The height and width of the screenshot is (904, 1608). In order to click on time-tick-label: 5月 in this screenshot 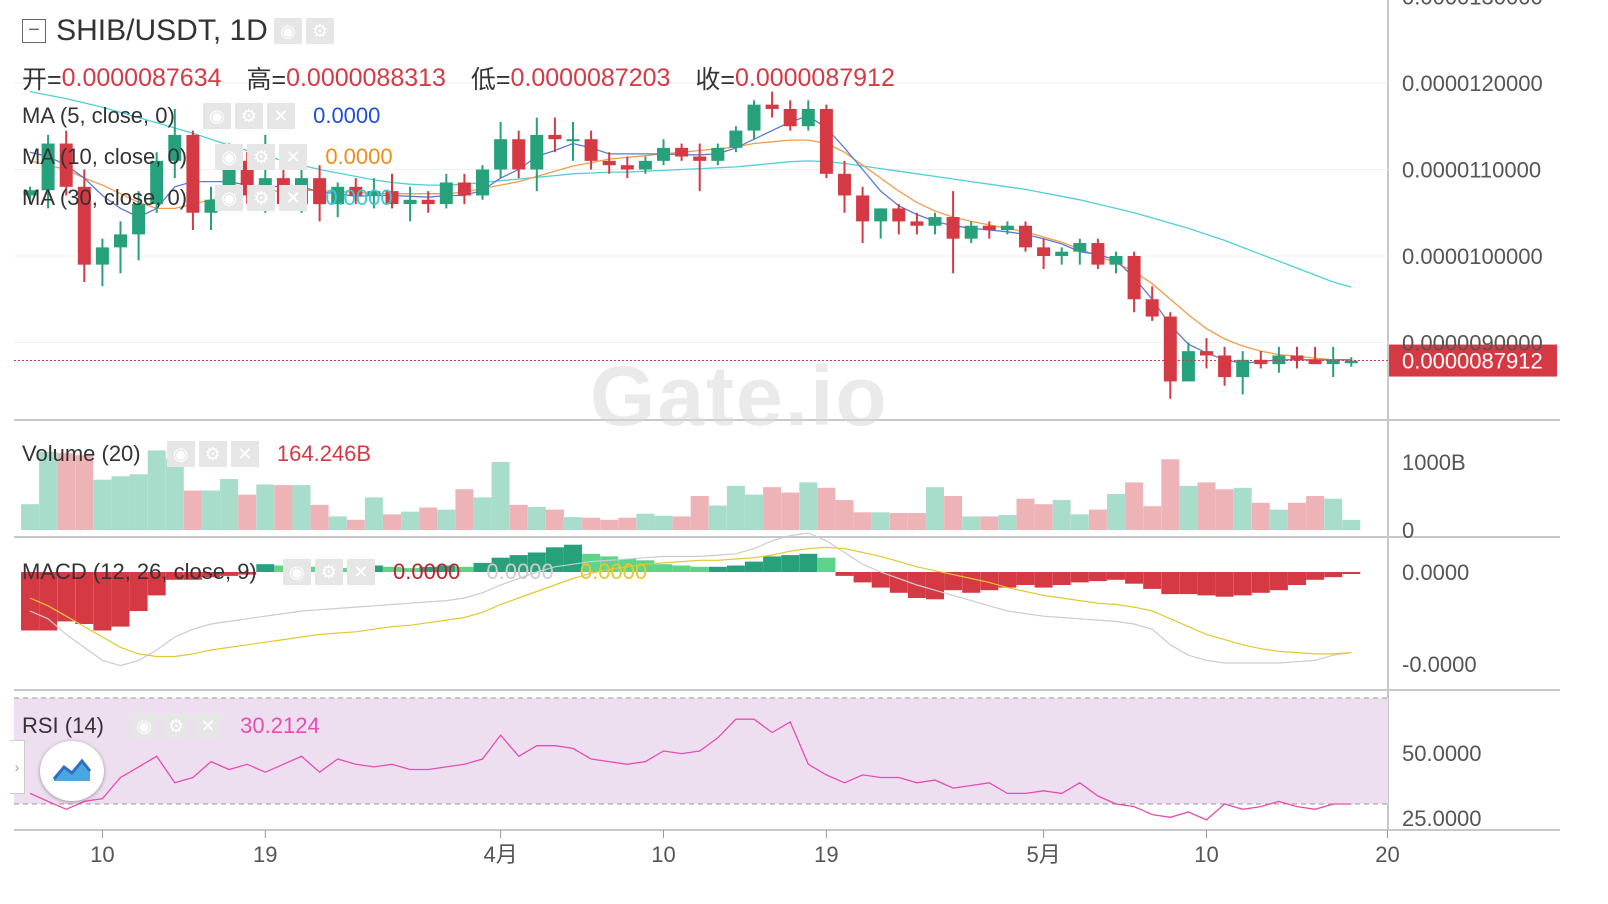, I will do `click(1043, 854)`.